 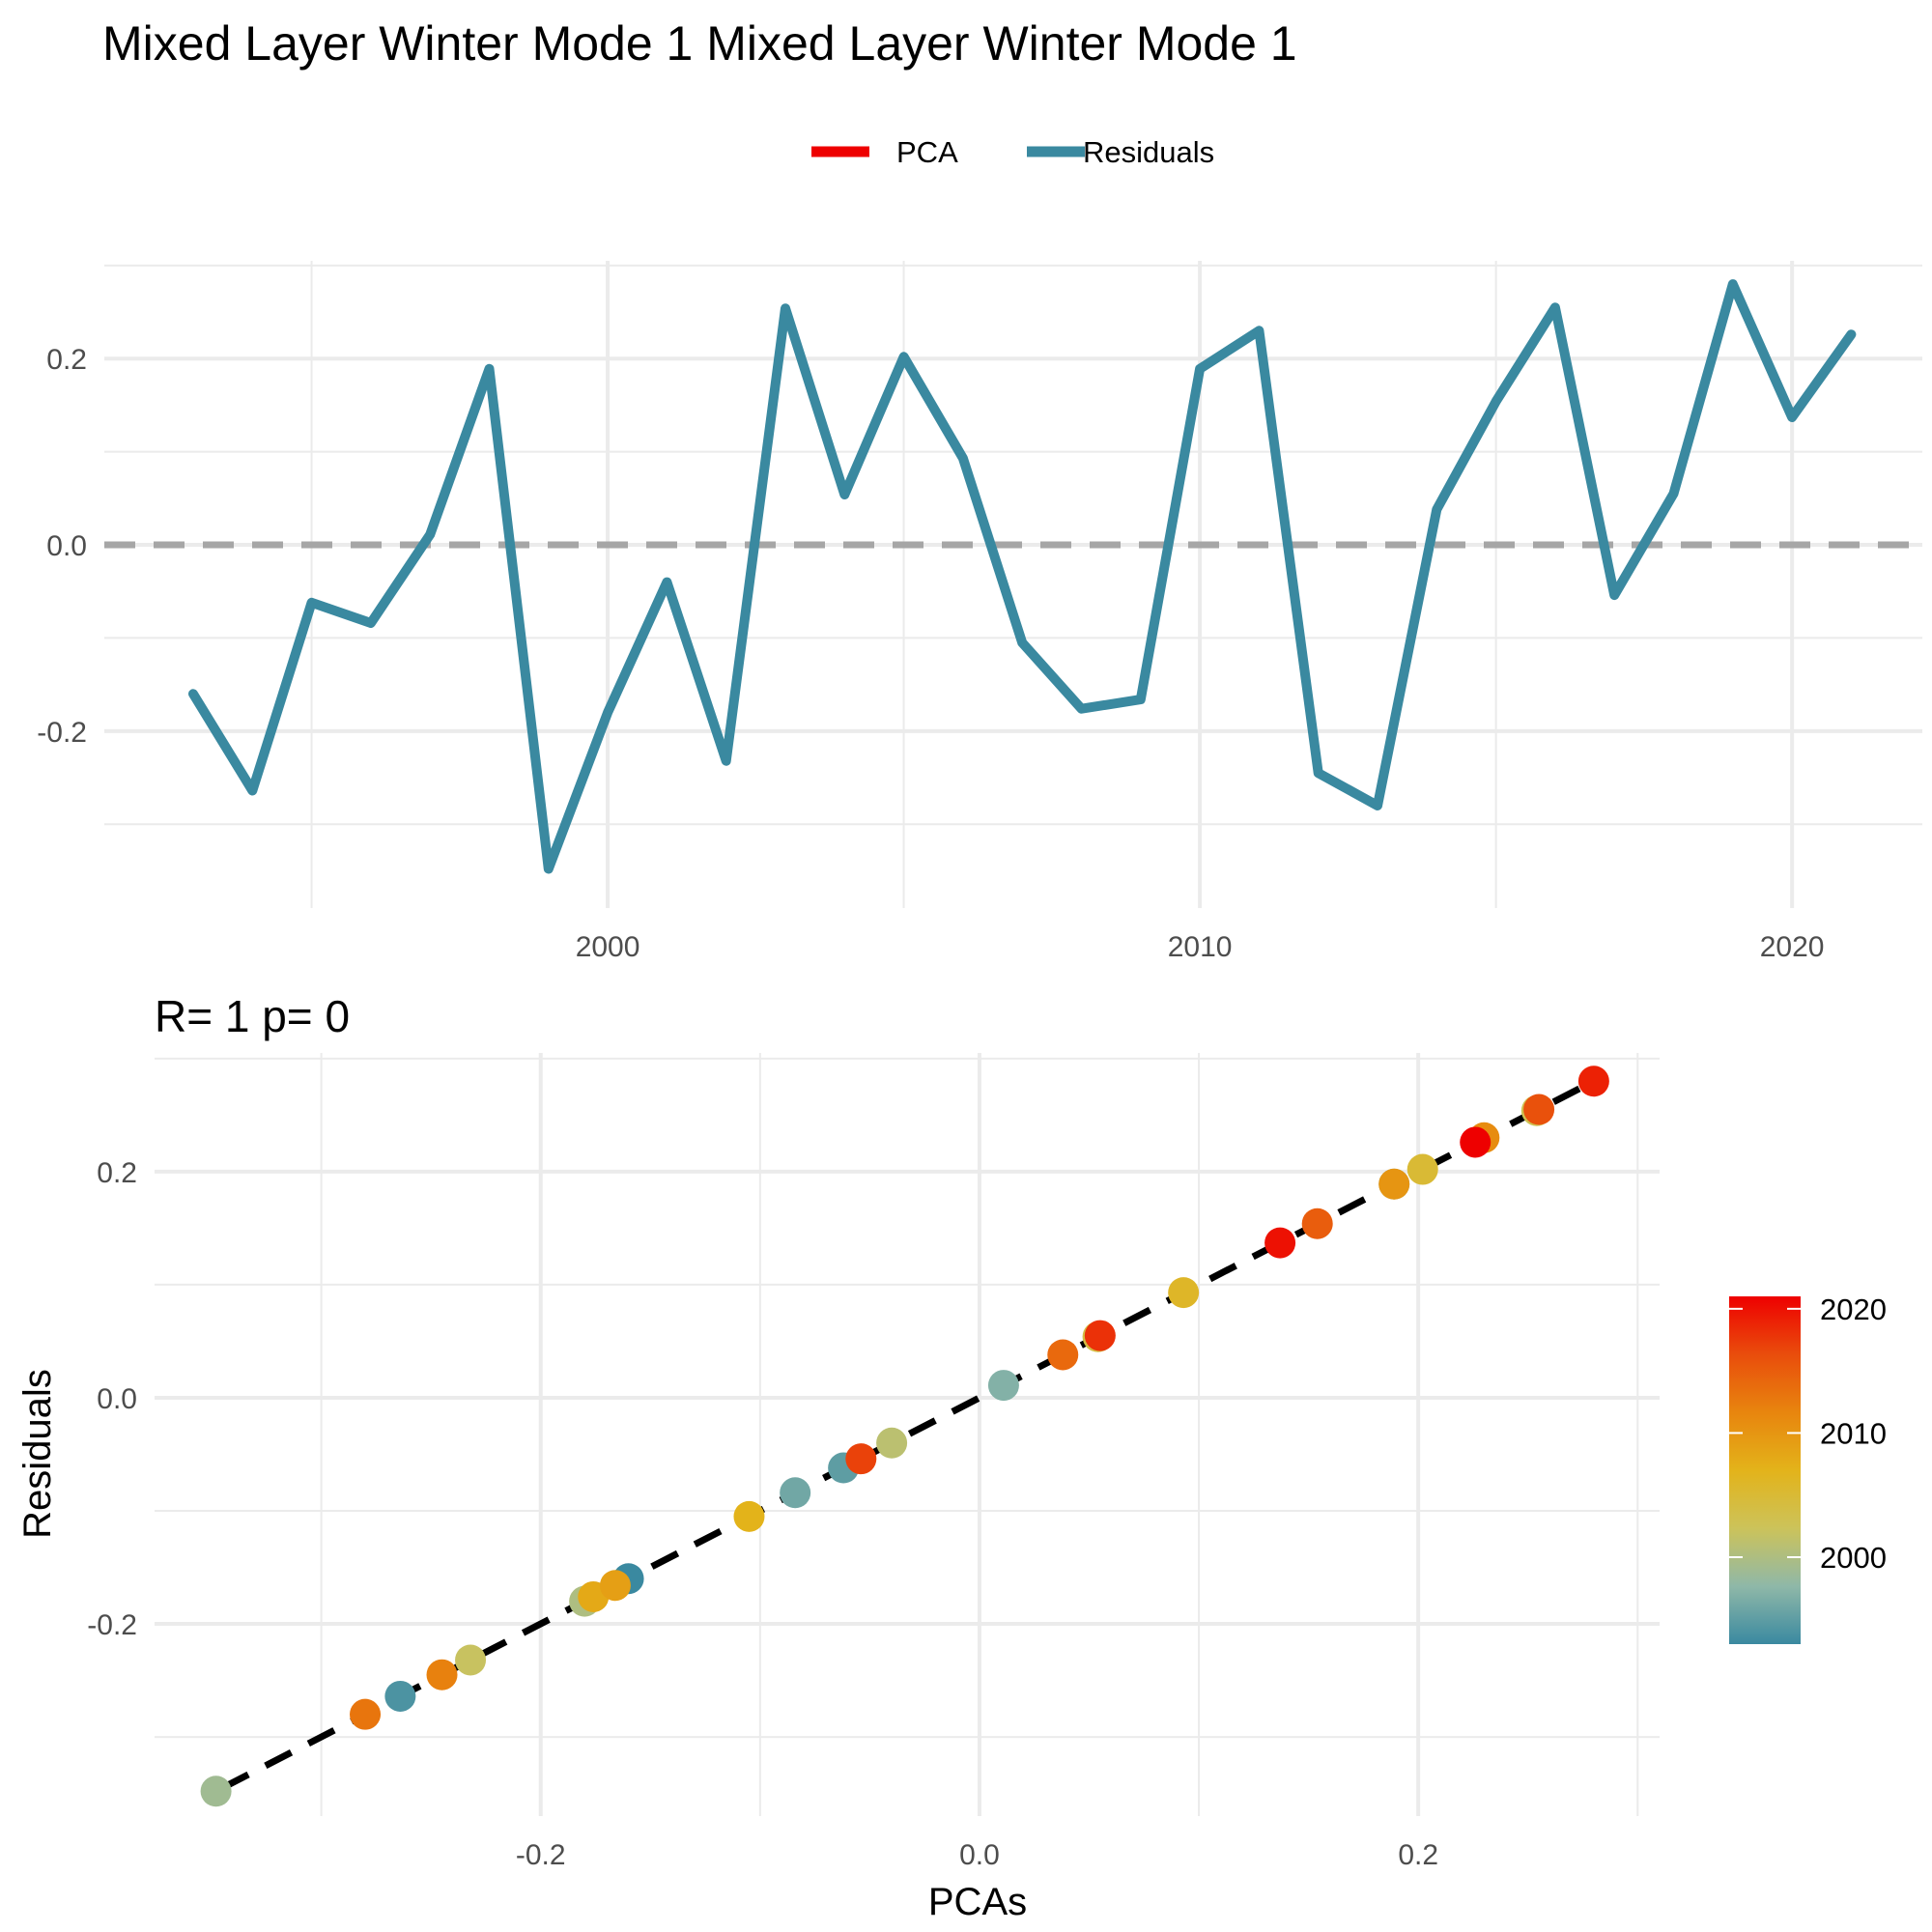 I want to click on bottom-x-tick-label: 0.2, so click(x=1418, y=1855).